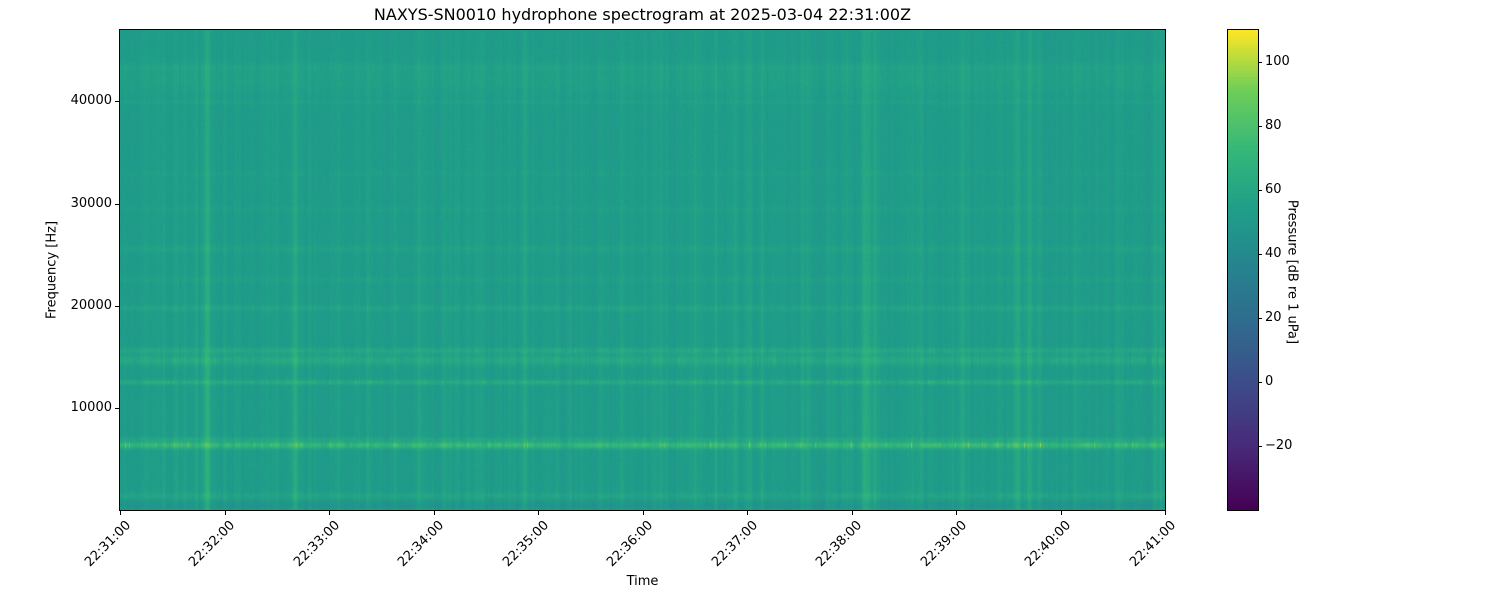 Image resolution: width=1500 pixels, height=600 pixels. I want to click on y-tick-label: 30000, so click(91, 203).